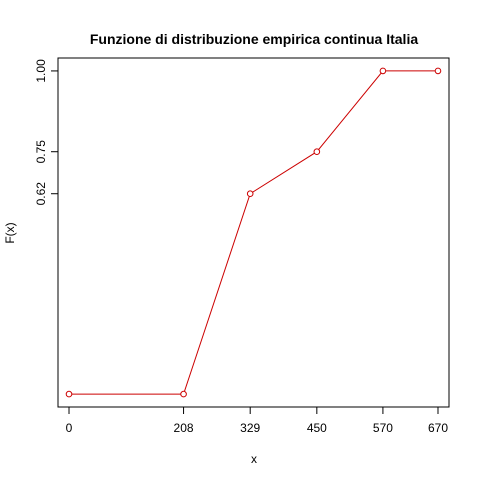 This screenshot has width=480, height=480. I want to click on y-axis: 0.62 0.75 1.00, so click(46, 132).